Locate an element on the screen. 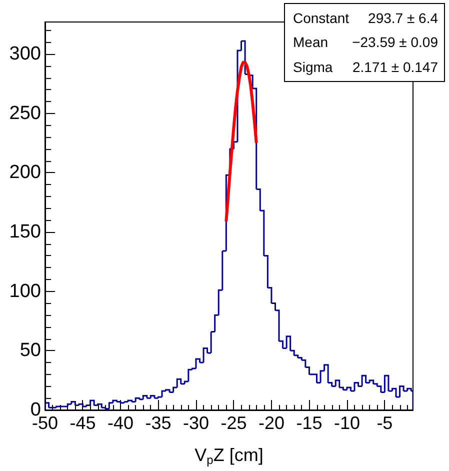 The height and width of the screenshot is (471, 449). x-tick-label: -30 is located at coordinates (195, 423).